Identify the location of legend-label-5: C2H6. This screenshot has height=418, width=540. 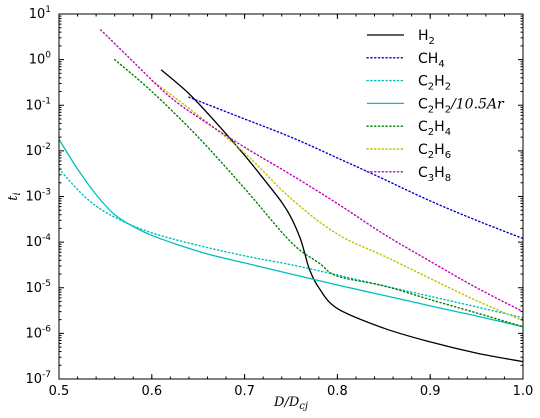
(434, 151).